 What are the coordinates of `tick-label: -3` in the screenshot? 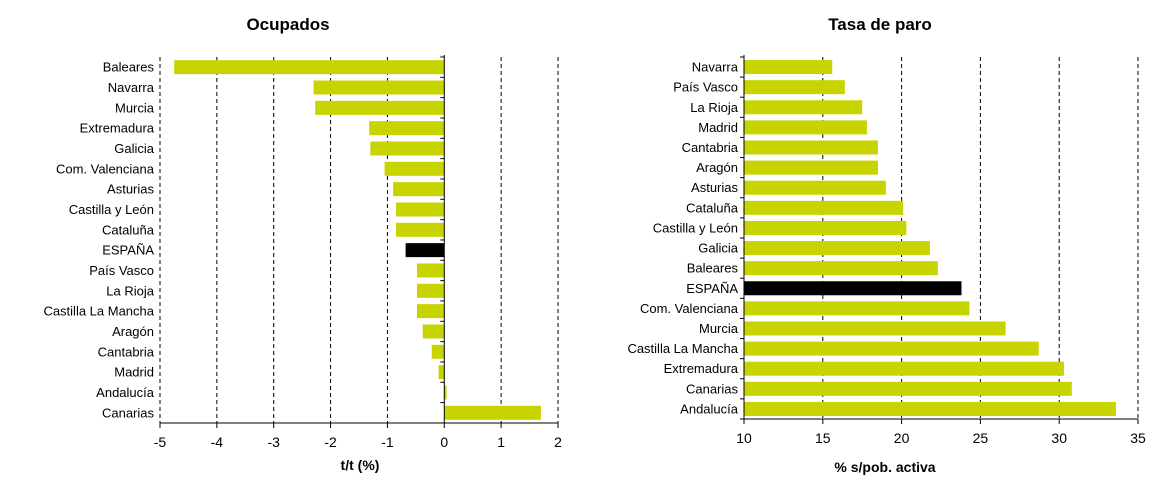 It's located at (273, 442).